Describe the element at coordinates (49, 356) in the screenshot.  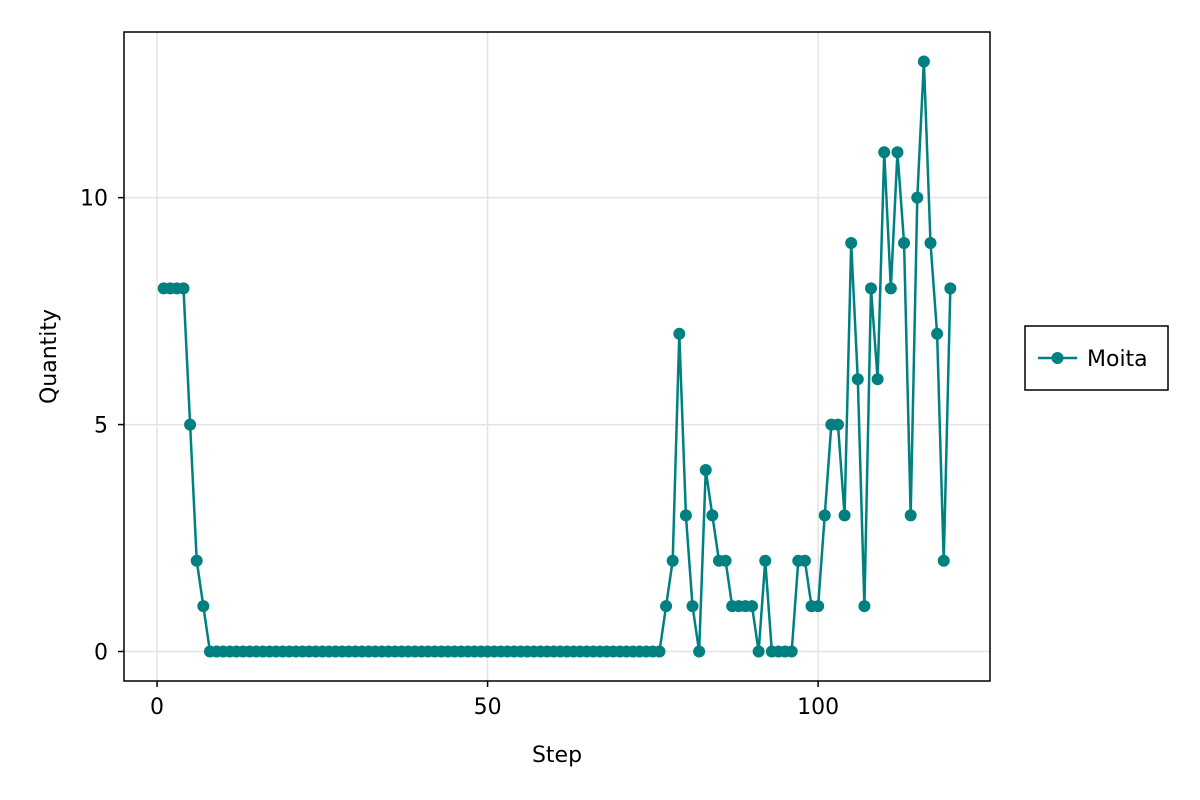
I see `y-axis-title: Quantity` at that location.